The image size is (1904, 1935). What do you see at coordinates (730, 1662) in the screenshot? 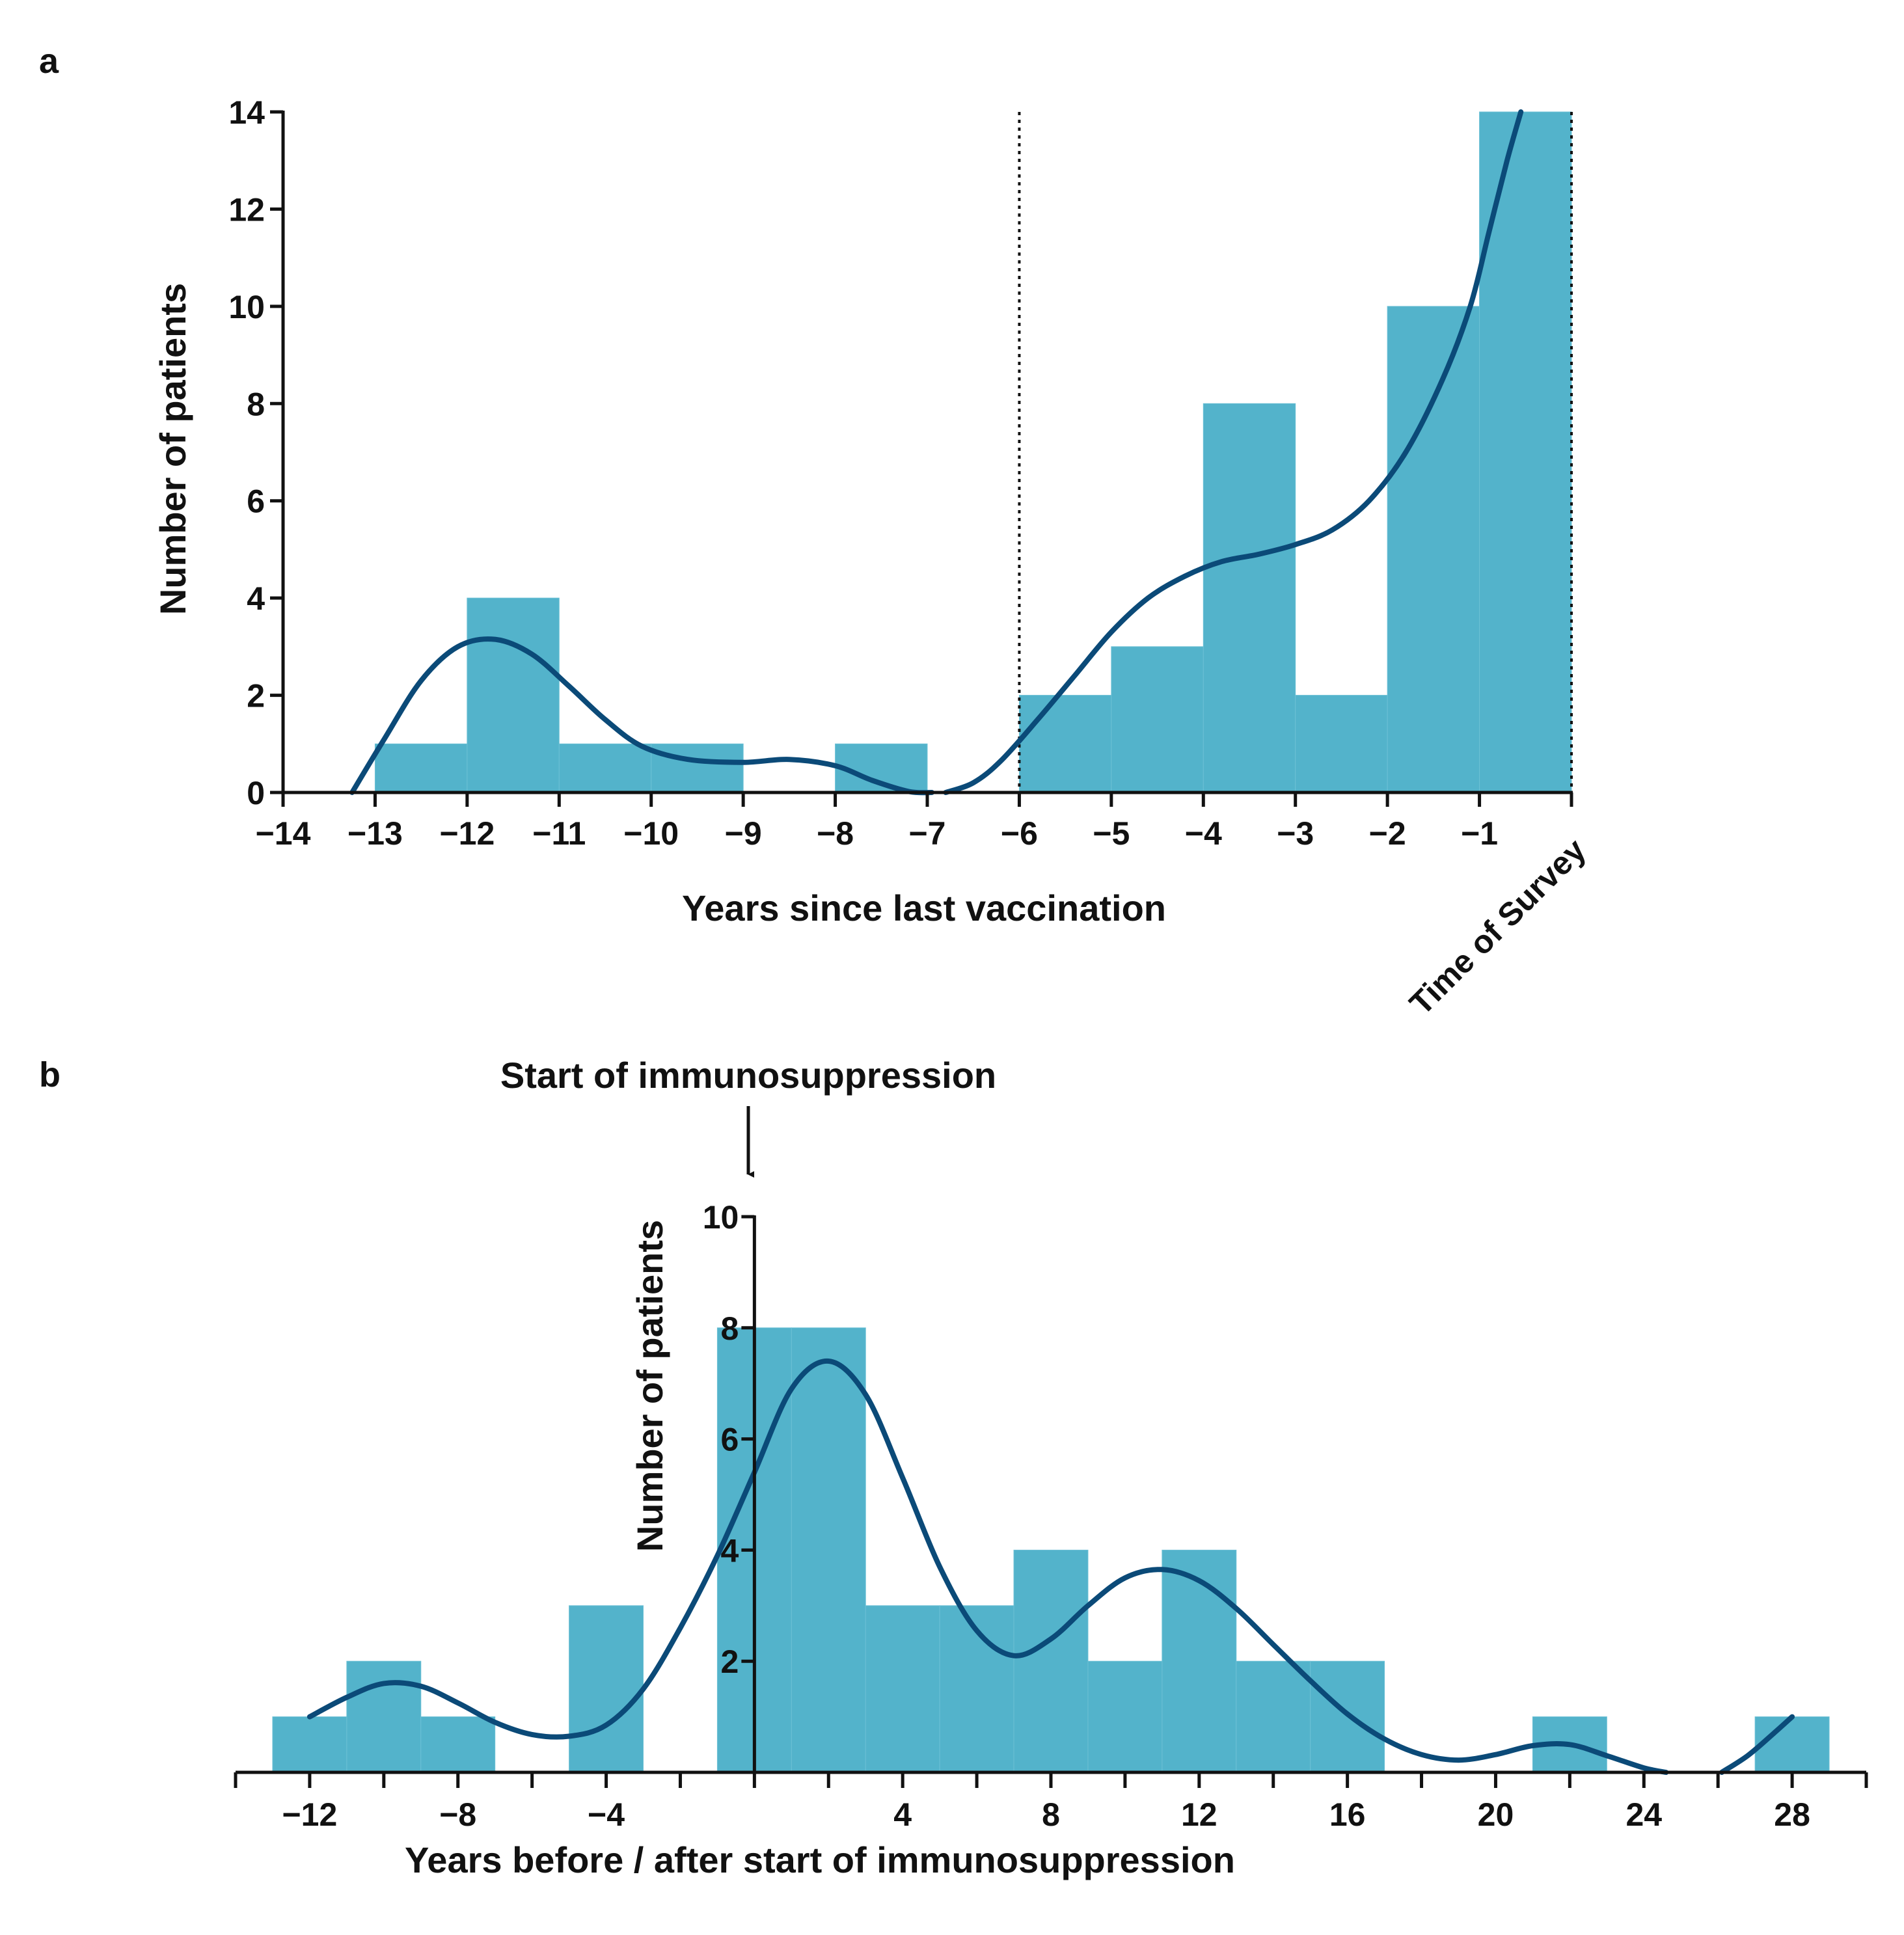
I see `panel-b-y-tick-label: 2` at bounding box center [730, 1662].